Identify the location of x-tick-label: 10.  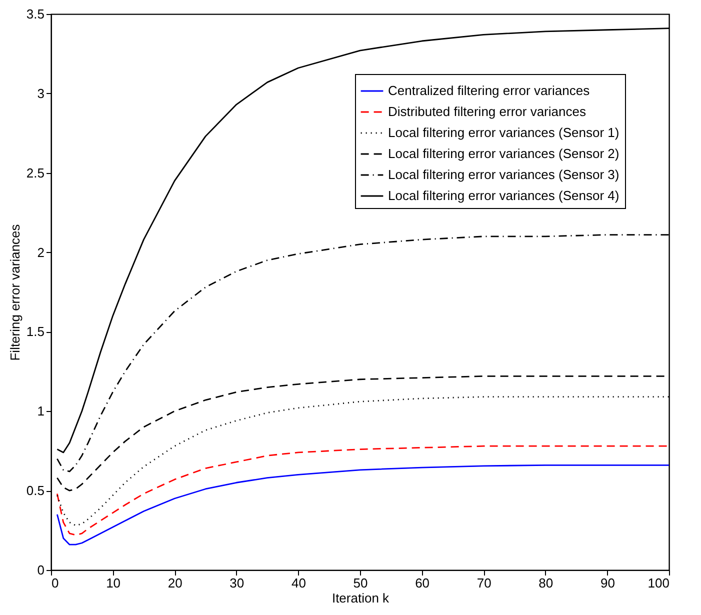
(113, 583).